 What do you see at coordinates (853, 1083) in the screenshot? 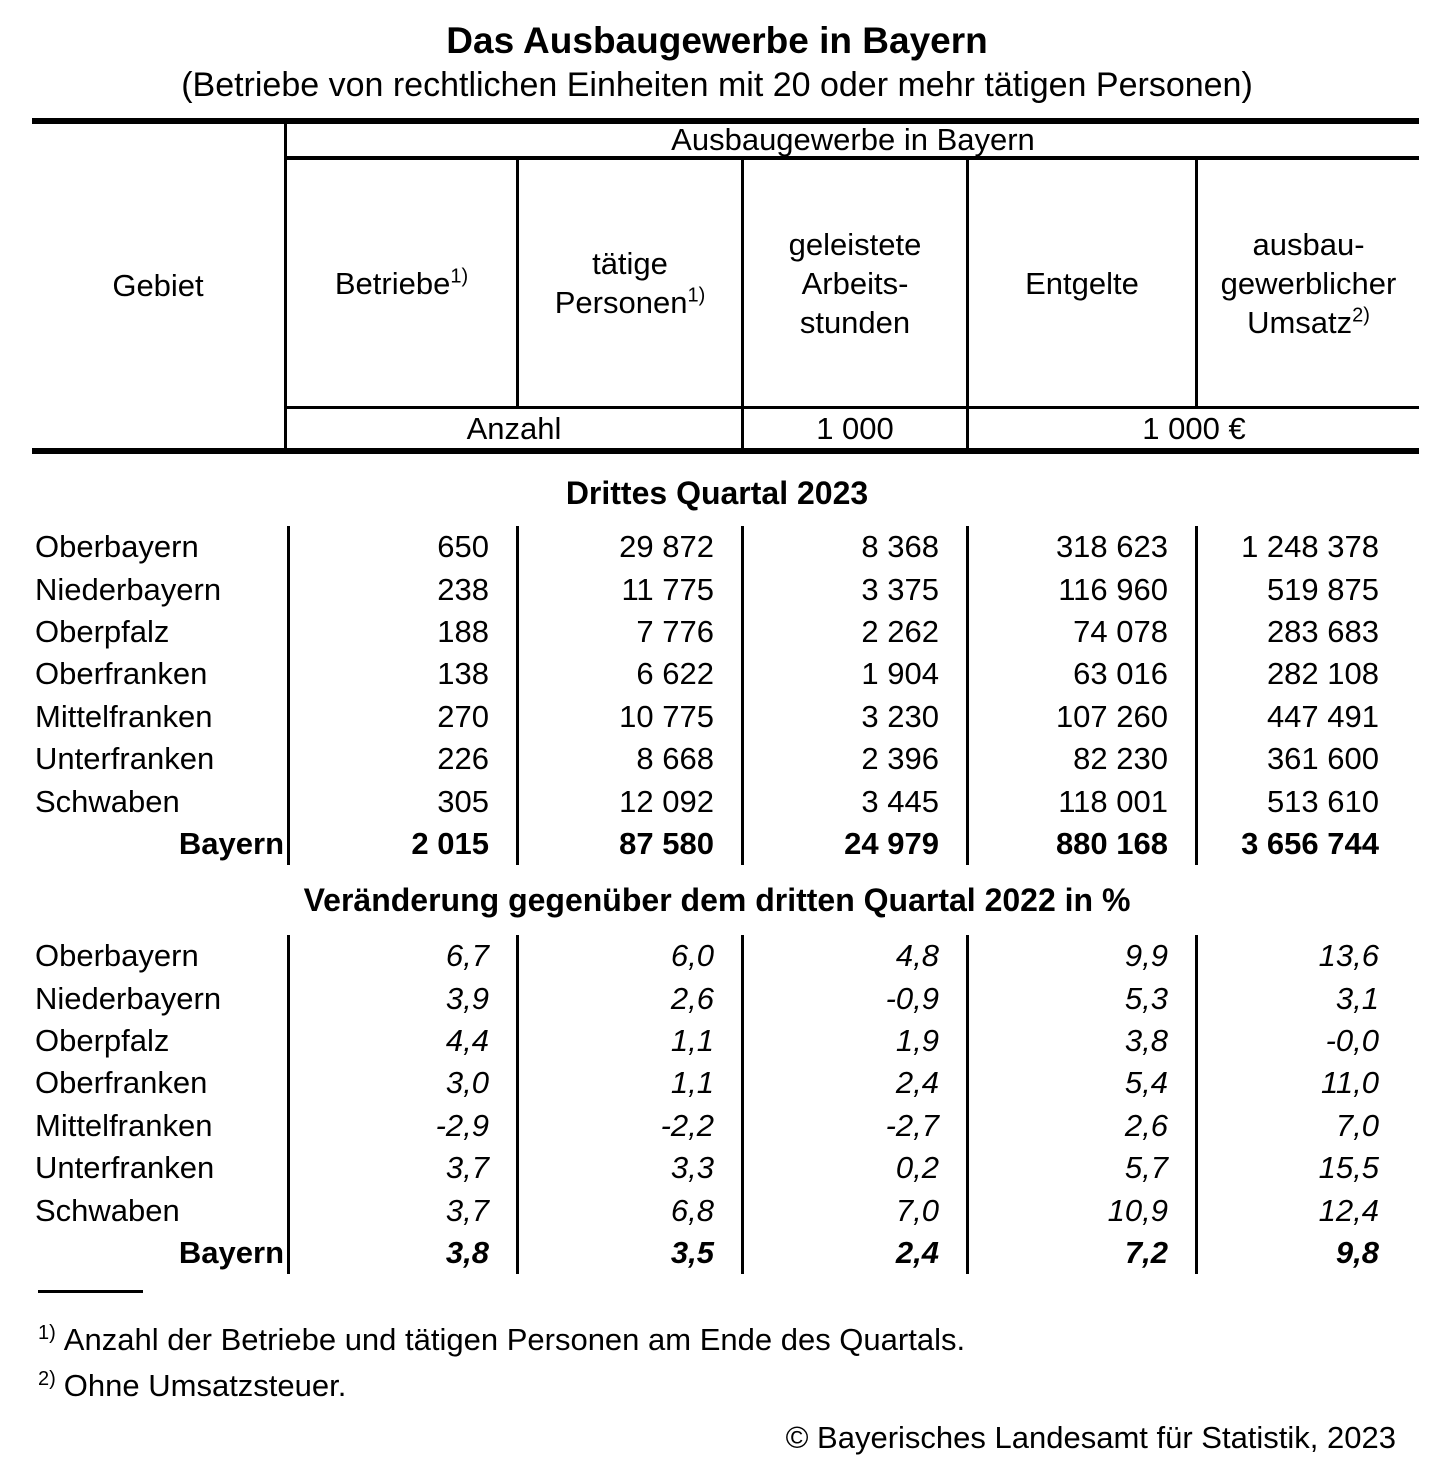
I see `value-cell: 2,4` at bounding box center [853, 1083].